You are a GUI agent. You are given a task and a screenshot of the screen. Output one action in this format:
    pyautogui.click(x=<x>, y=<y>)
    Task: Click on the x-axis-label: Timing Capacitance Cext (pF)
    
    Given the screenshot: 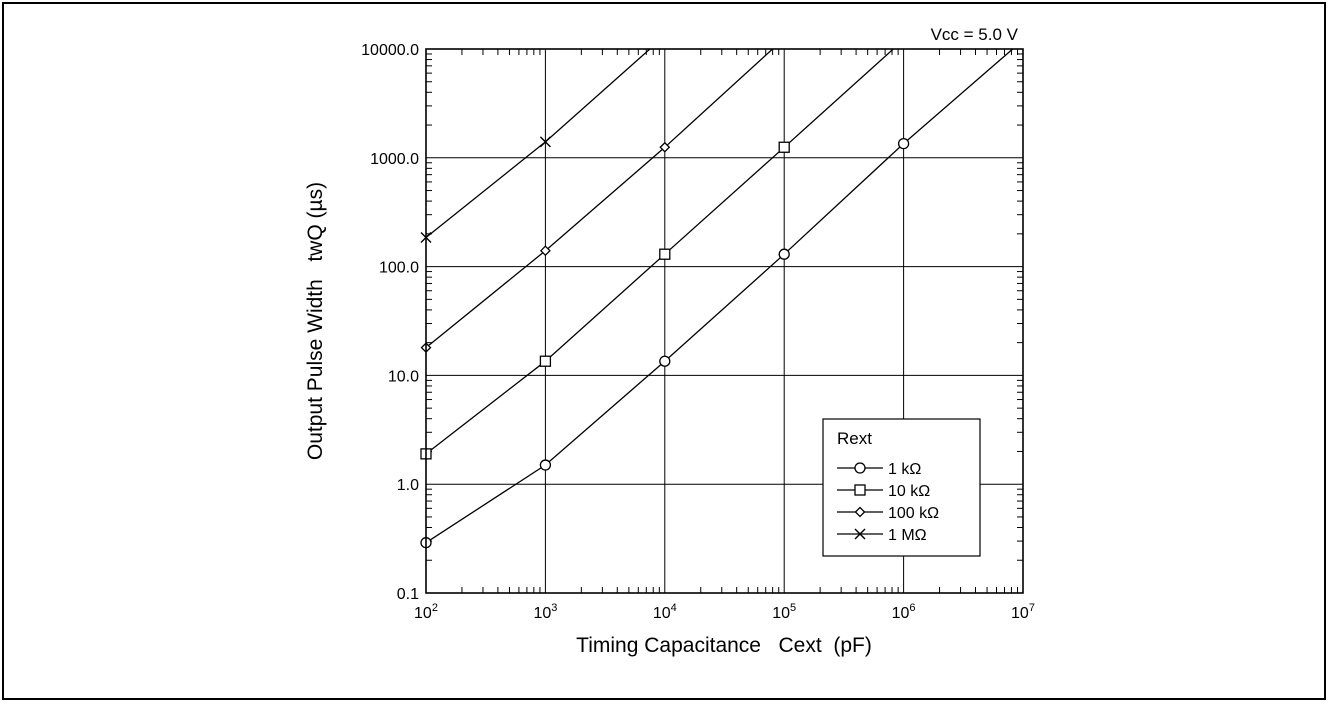 What is the action you would take?
    pyautogui.click(x=724, y=645)
    